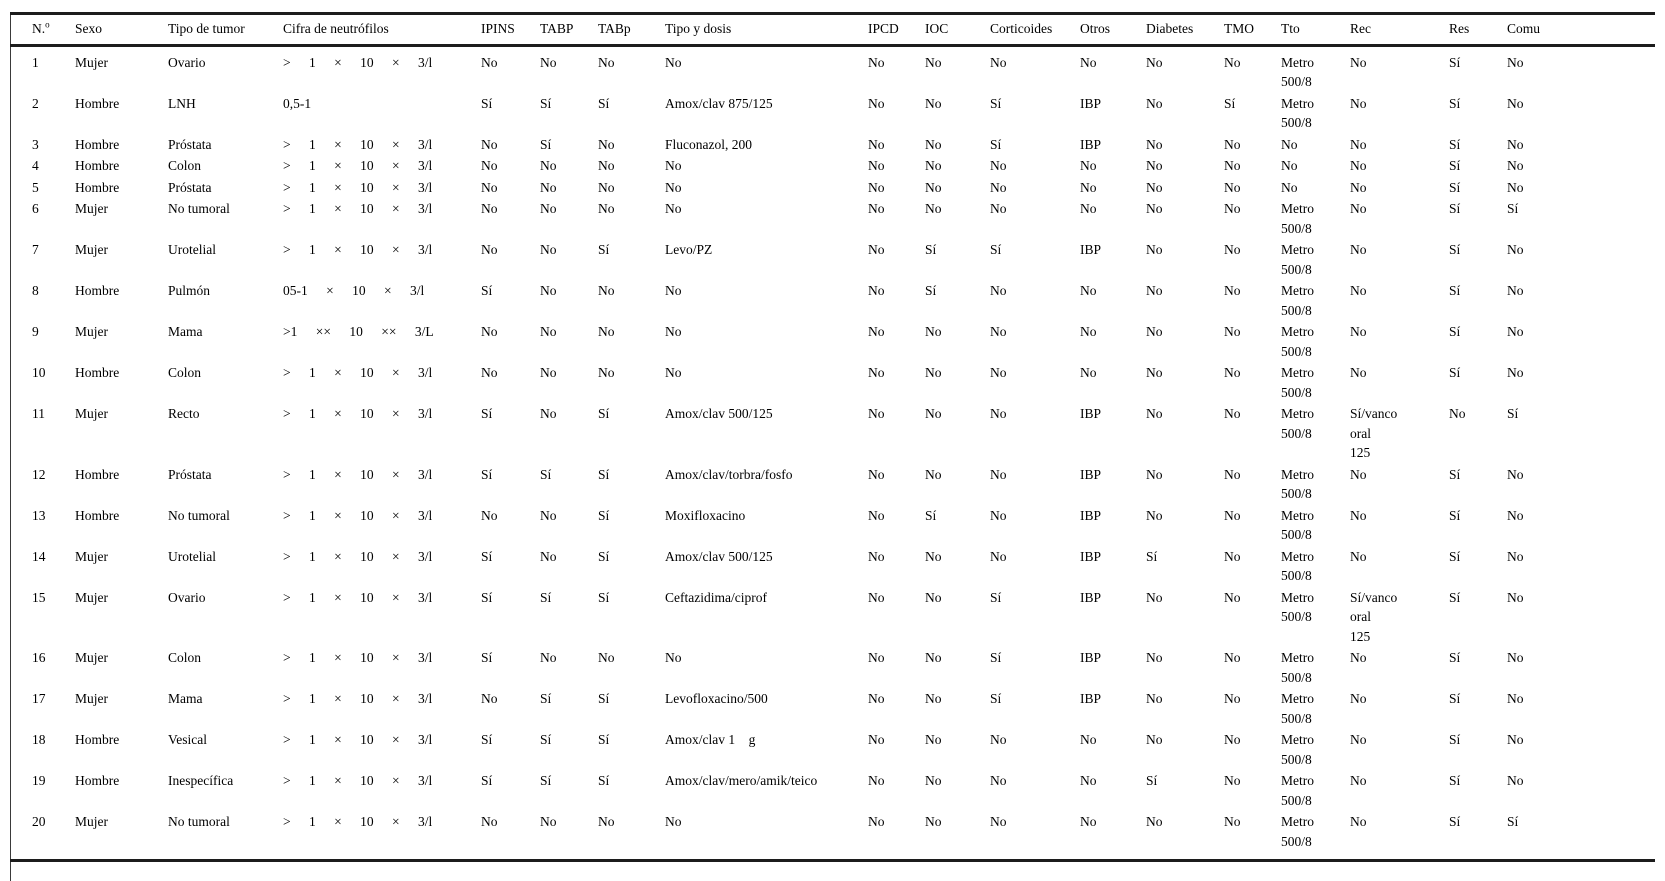 This screenshot has height=881, width=1665. I want to click on column-header: Comu, so click(1524, 28).